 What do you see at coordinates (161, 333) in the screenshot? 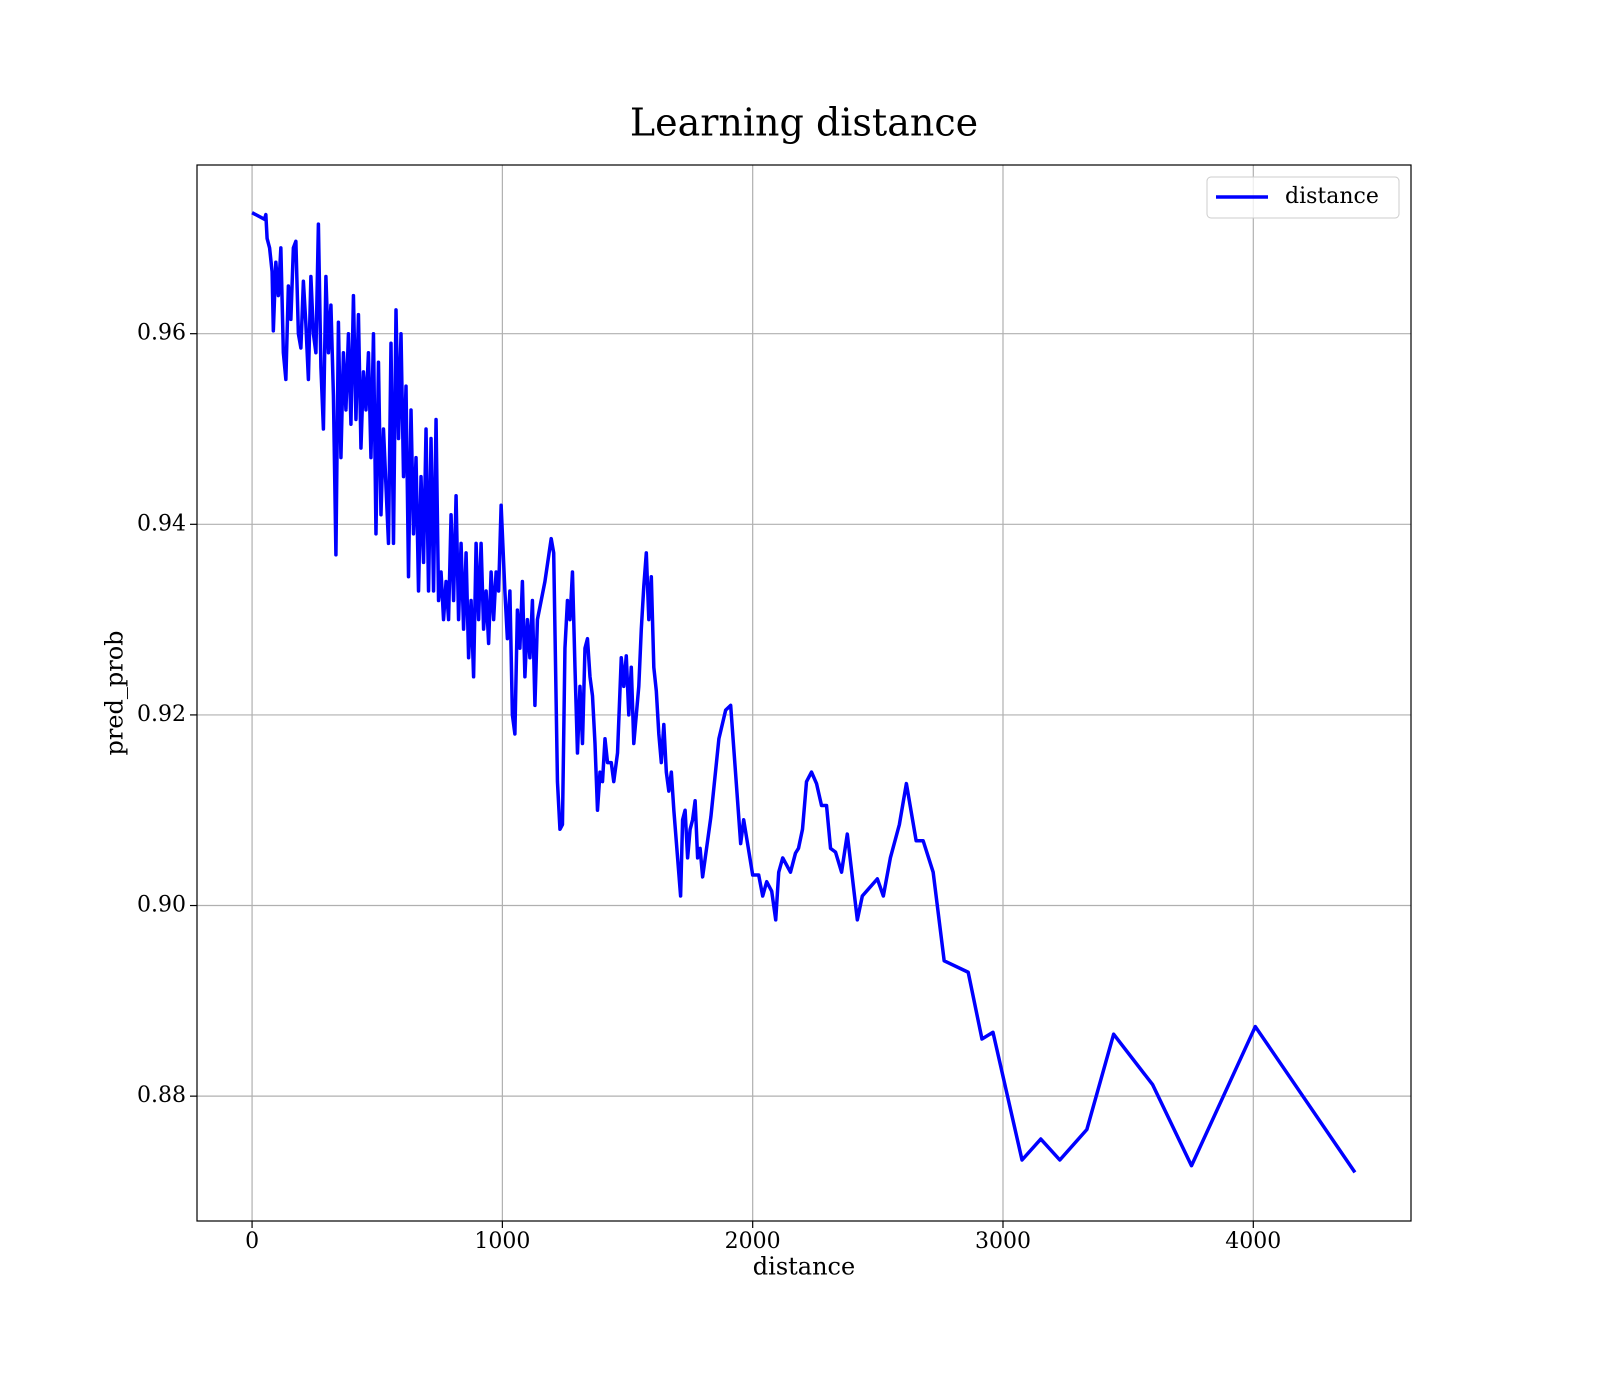
I see `y-tick-label: 0.96` at bounding box center [161, 333].